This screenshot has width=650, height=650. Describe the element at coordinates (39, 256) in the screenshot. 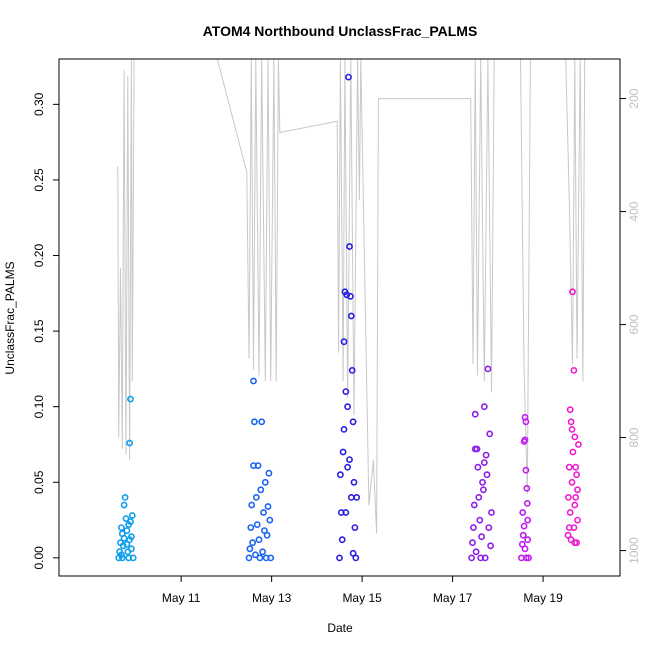

I see `y-tick-label: 0.20` at that location.